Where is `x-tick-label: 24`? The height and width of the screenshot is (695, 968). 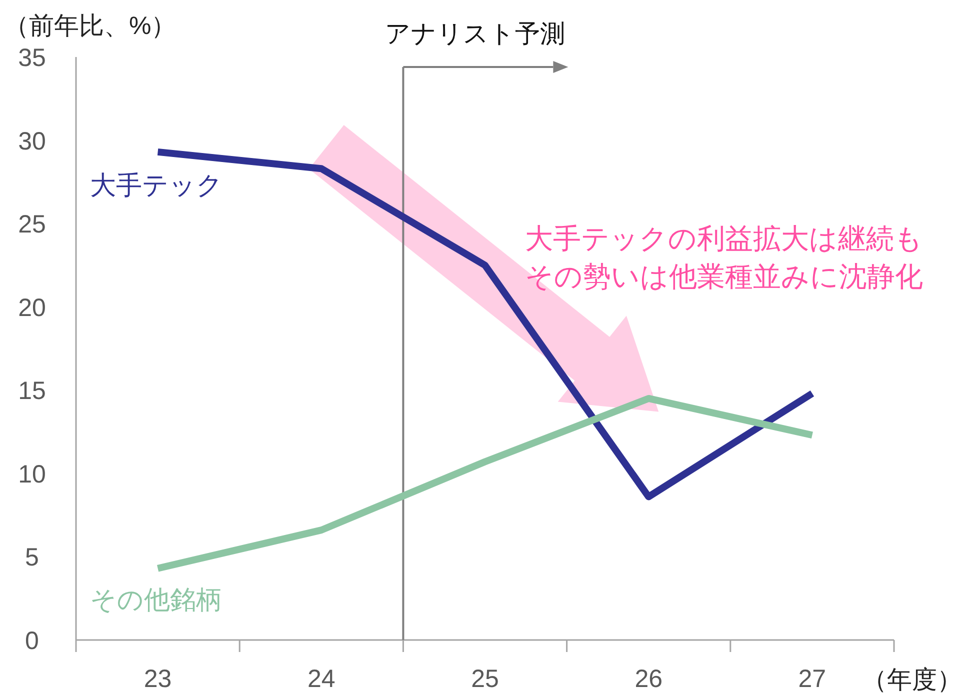
x-tick-label: 24 is located at coordinates (321, 679).